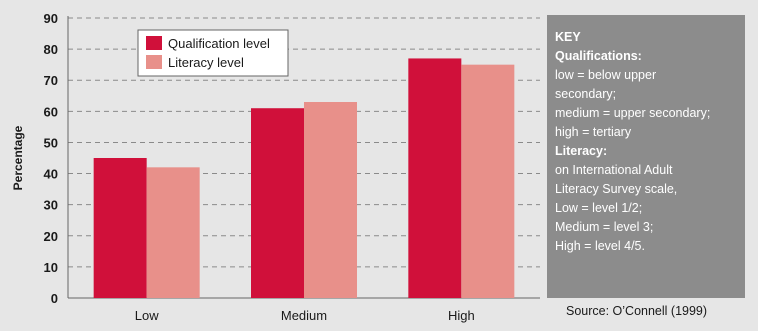  Describe the element at coordinates (51, 236) in the screenshot. I see `y-tick-label: 20` at that location.